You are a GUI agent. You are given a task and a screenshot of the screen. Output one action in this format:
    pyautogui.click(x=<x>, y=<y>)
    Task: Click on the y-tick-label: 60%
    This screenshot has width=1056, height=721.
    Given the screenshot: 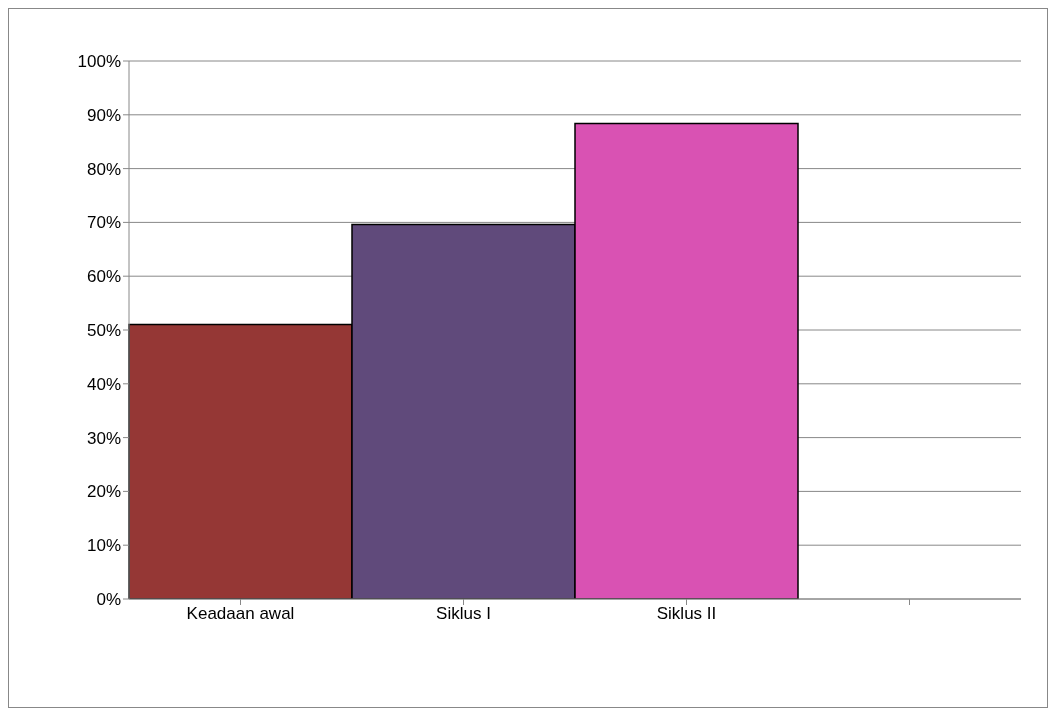 What is the action you would take?
    pyautogui.click(x=103, y=277)
    